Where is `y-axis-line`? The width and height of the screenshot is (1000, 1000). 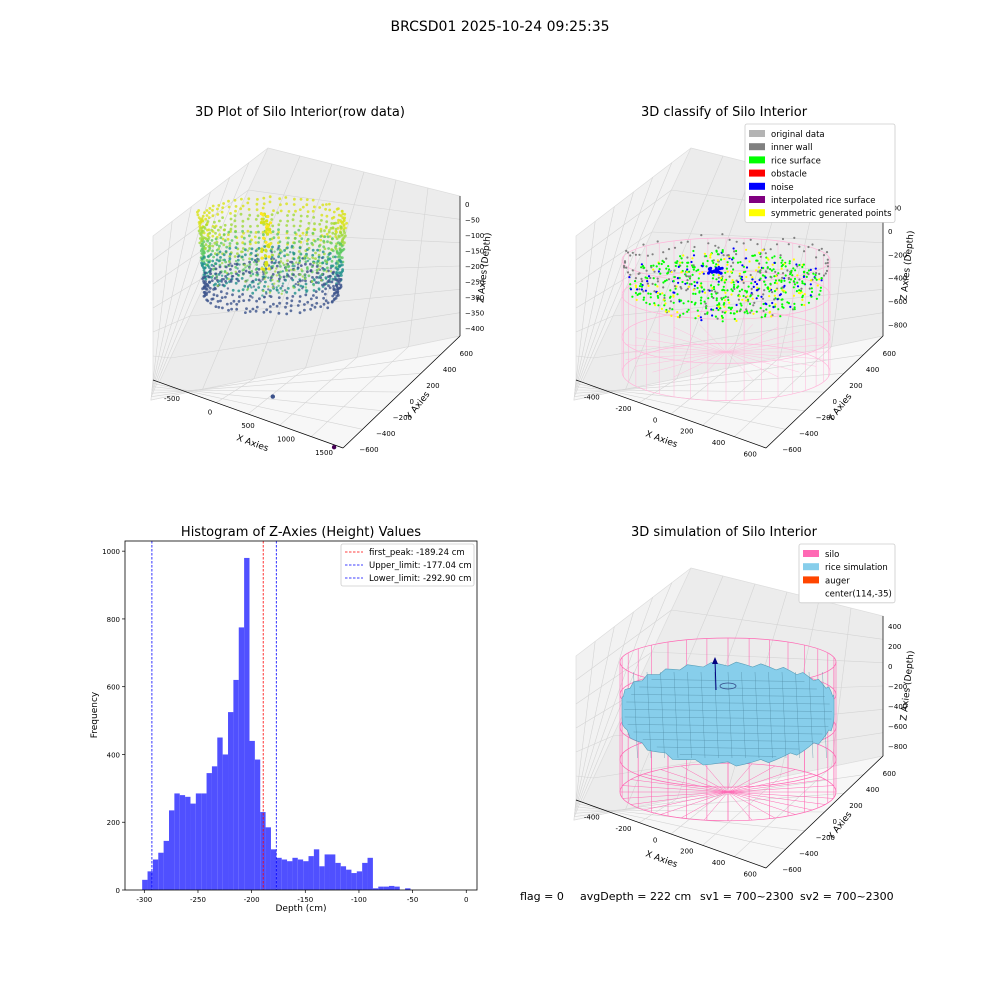
y-axis-line is located at coordinates (824, 812).